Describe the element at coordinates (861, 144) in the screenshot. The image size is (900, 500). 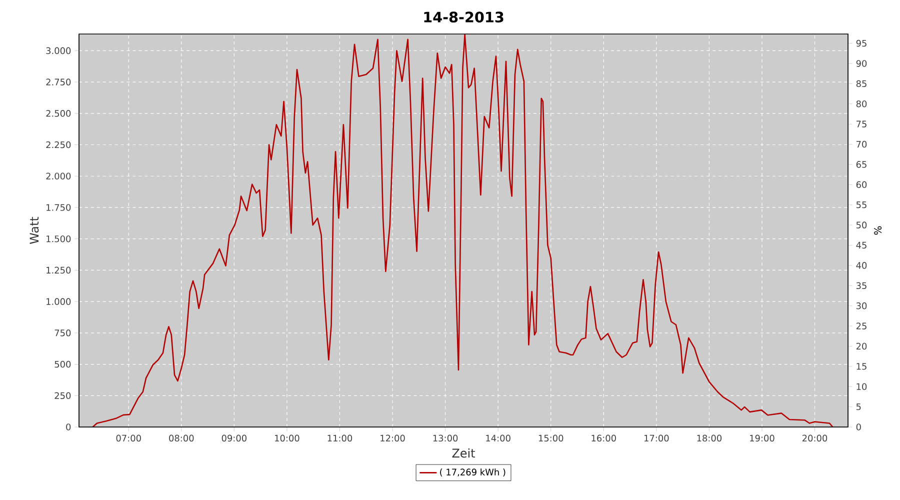
I see `y2-tick-label: 70` at that location.